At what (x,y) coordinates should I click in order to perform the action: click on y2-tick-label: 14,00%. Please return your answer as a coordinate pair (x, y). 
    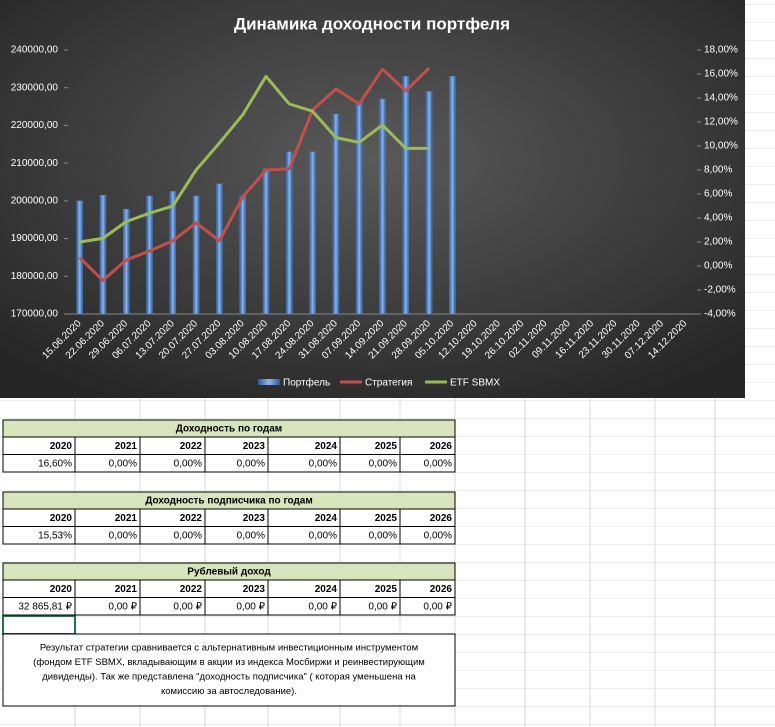
    Looking at the image, I should click on (721, 98).